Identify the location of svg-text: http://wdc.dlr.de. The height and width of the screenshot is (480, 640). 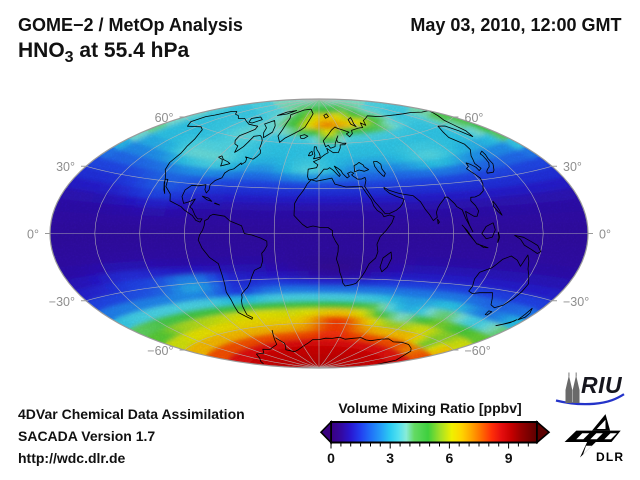
(72, 458).